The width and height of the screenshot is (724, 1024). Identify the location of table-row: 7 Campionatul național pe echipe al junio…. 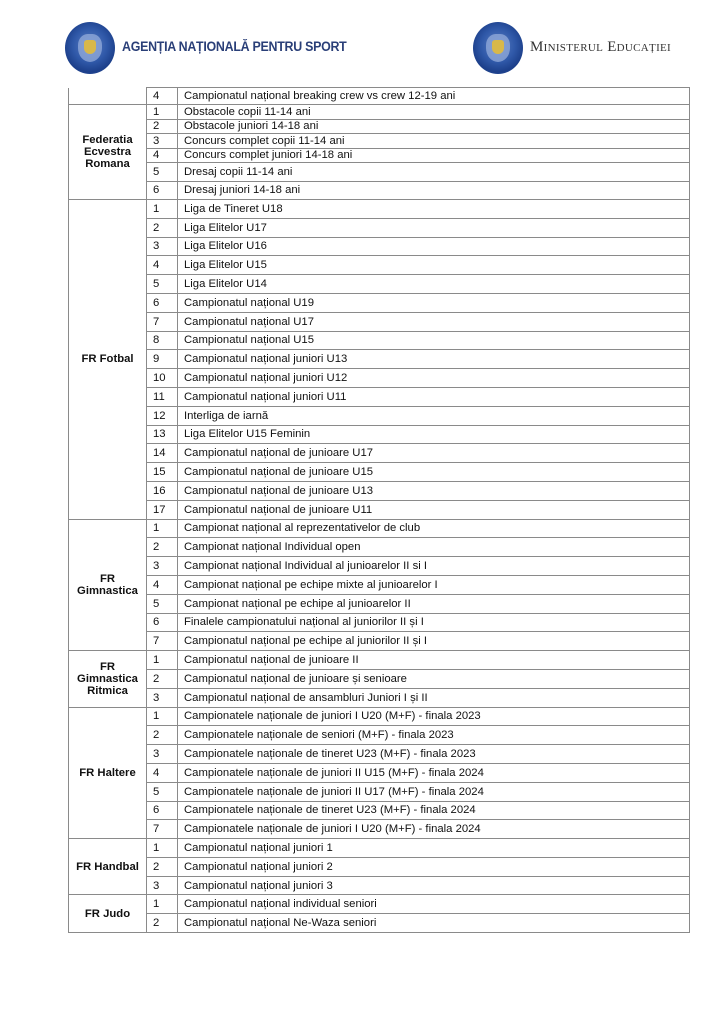
(379, 641).